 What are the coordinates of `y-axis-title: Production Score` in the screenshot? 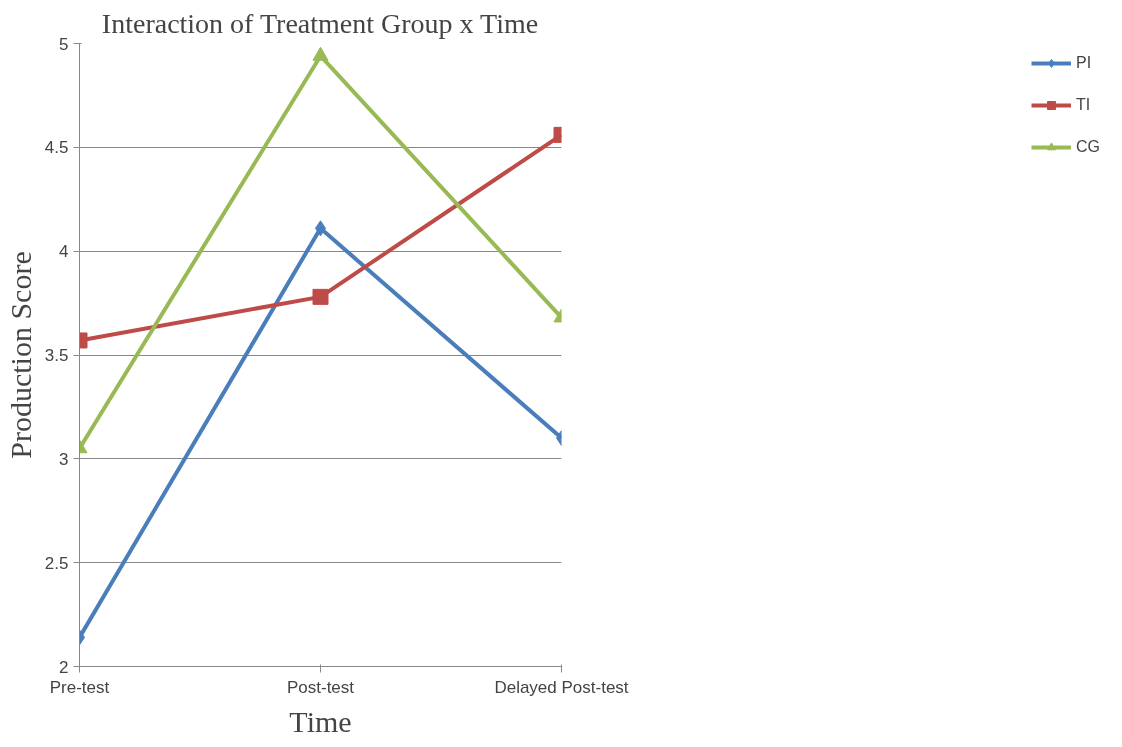 It's located at (20, 355).